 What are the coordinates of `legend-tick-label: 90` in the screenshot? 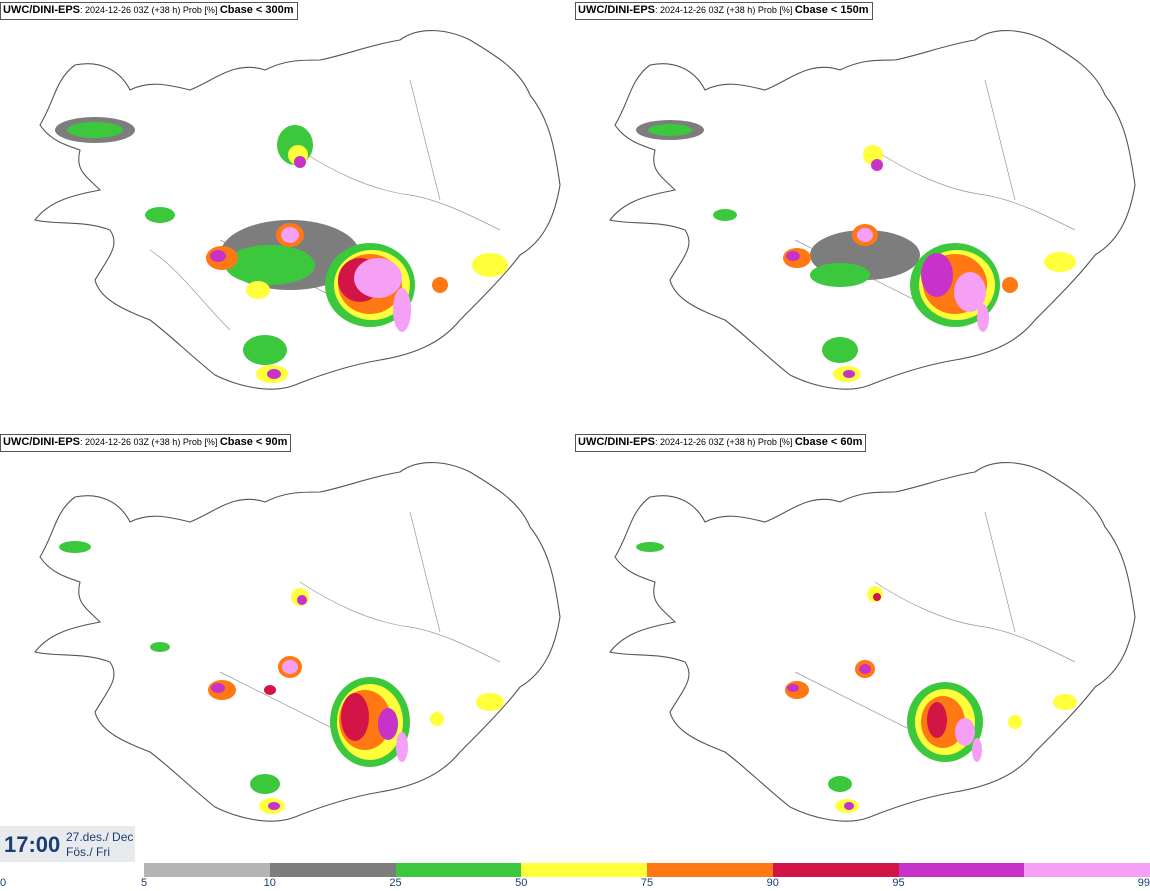 It's located at (772, 883).